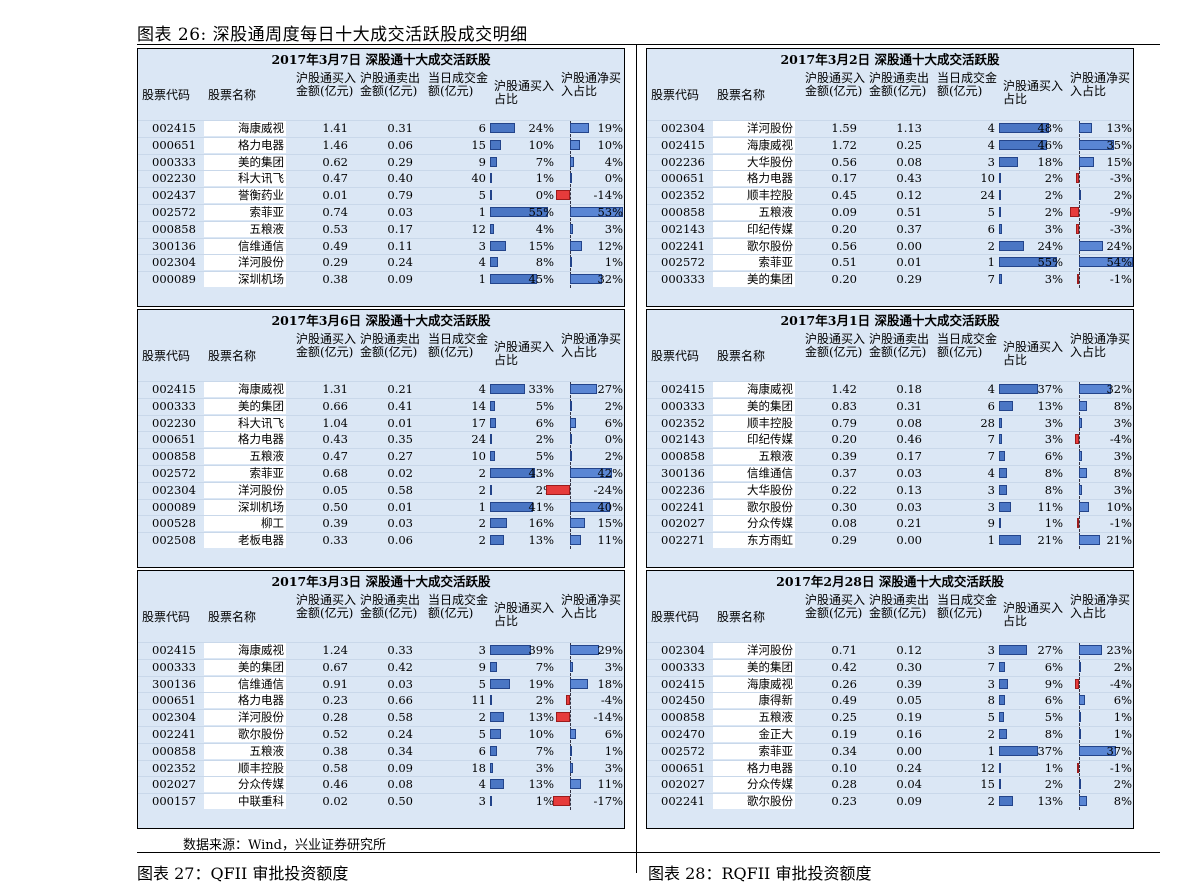  I want to click on cell-code: 002415, so click(174, 128).